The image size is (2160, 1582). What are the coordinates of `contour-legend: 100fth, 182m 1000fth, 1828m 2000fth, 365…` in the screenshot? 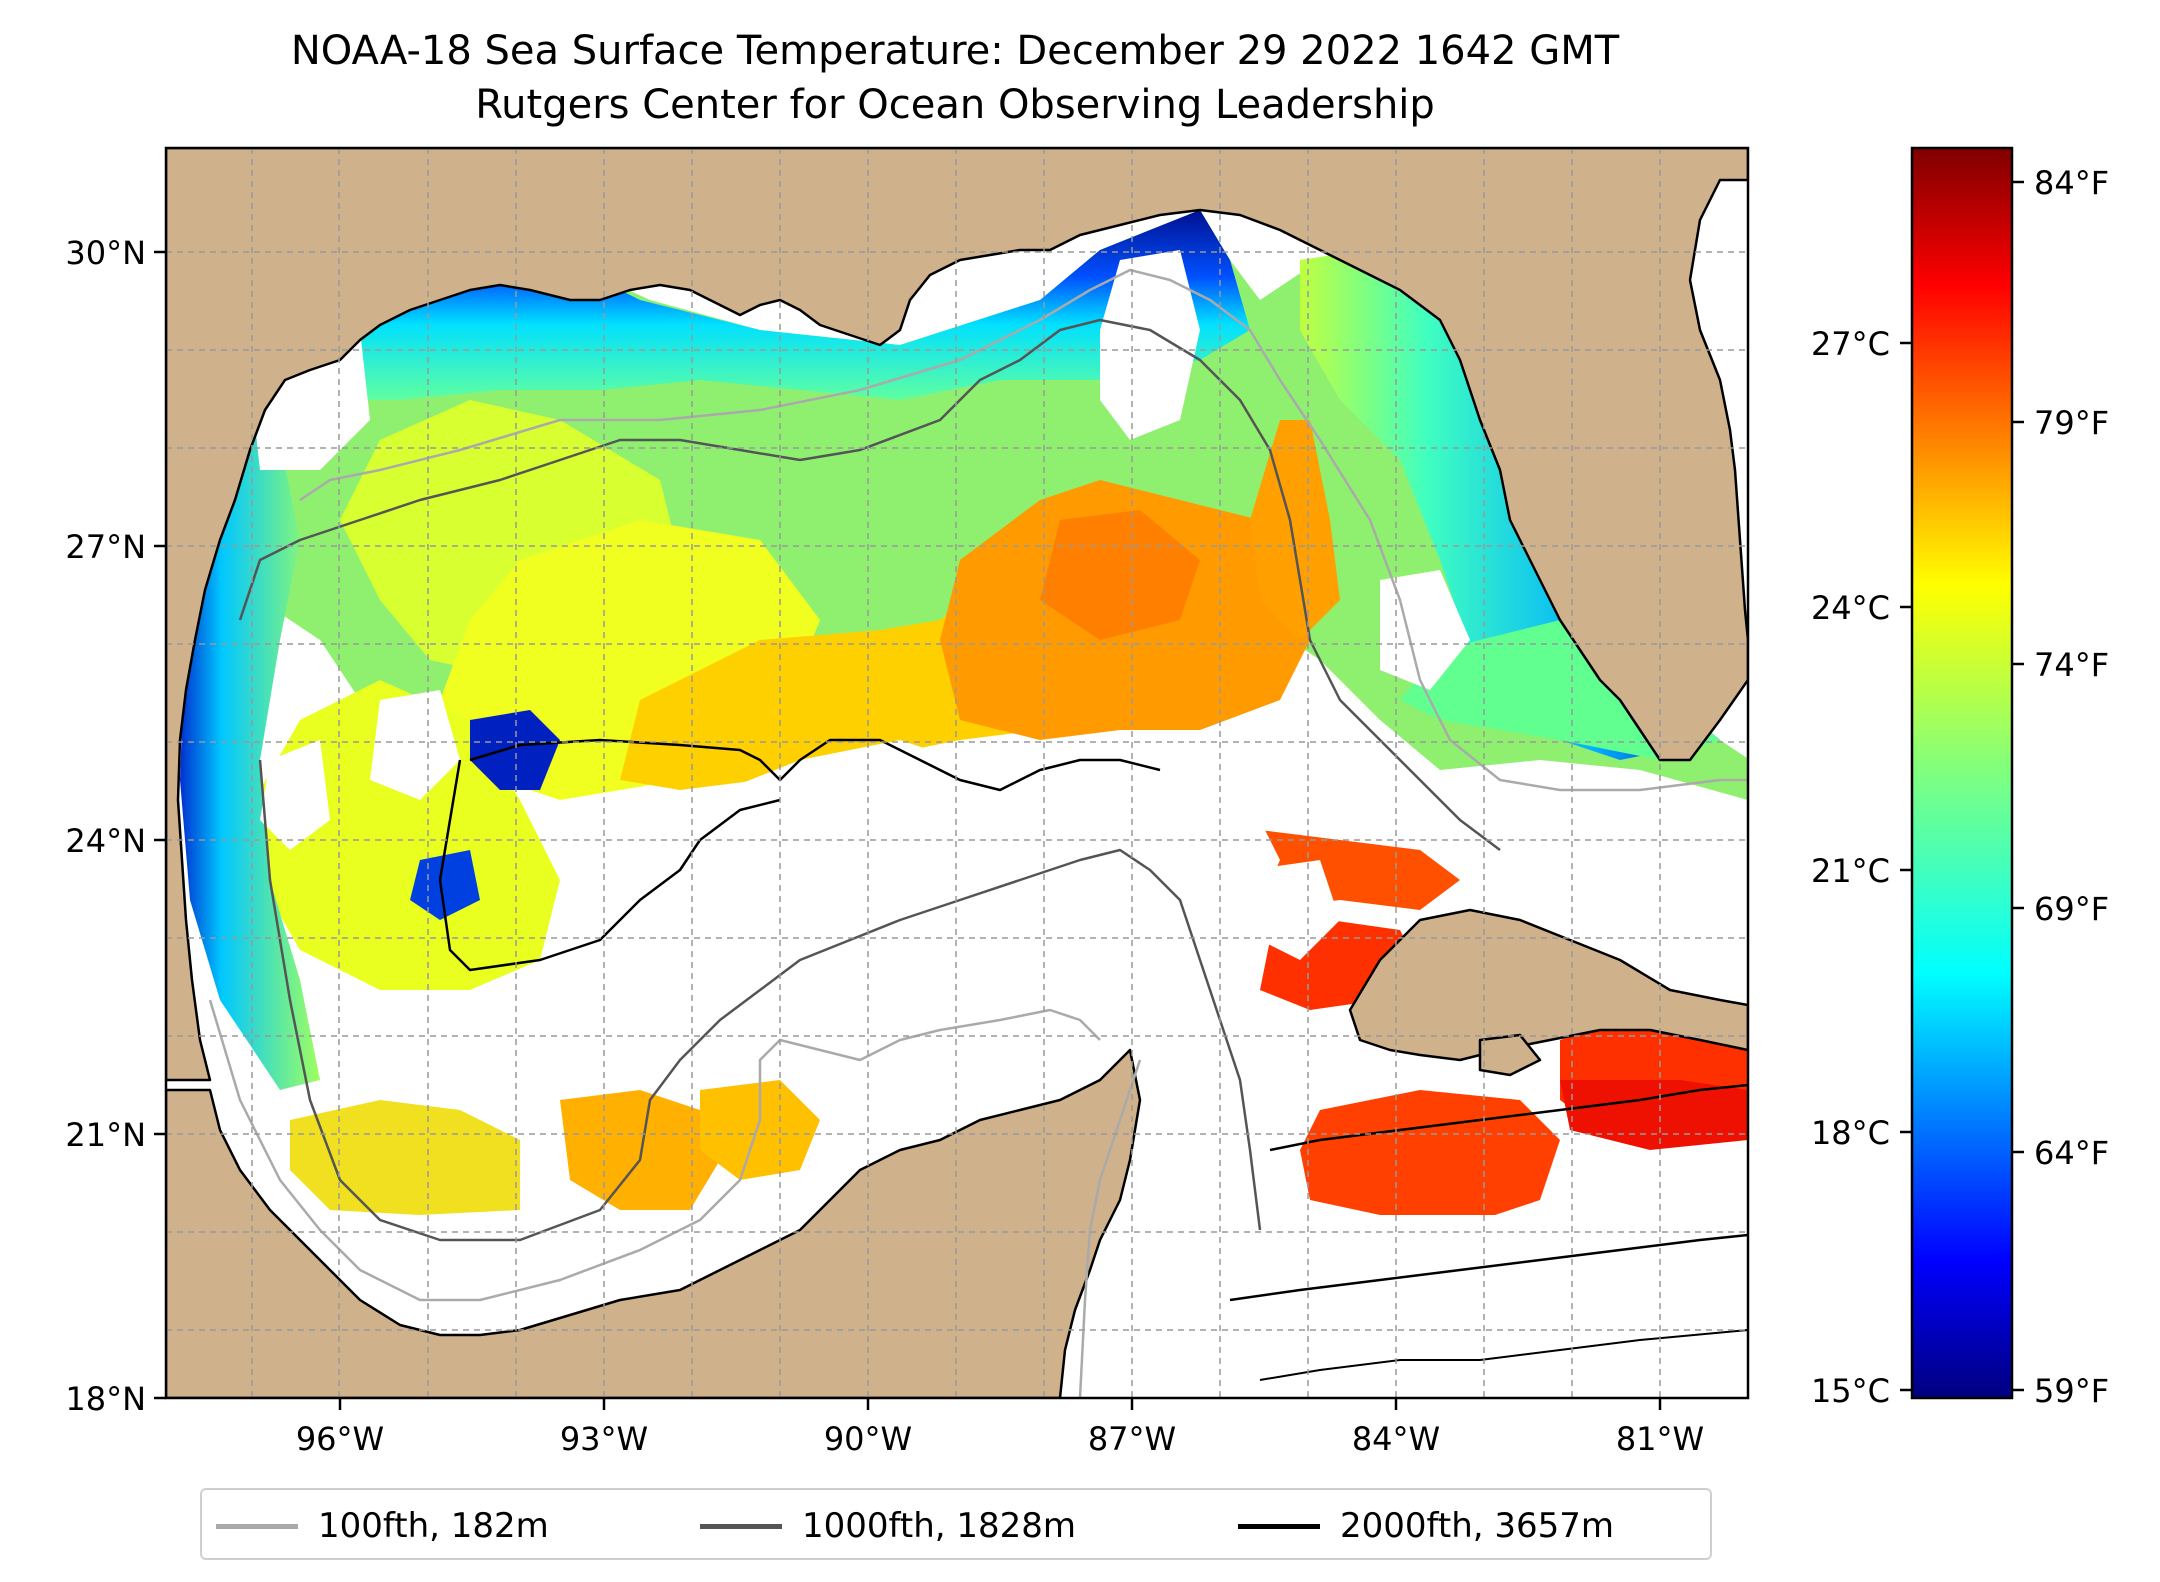 It's located at (956, 1524).